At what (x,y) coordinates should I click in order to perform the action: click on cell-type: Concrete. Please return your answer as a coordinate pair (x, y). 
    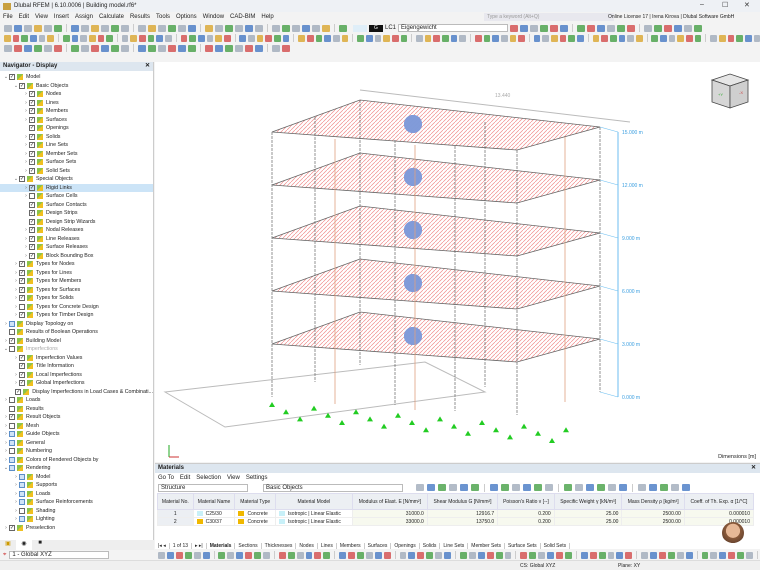
    Looking at the image, I should click on (255, 513).